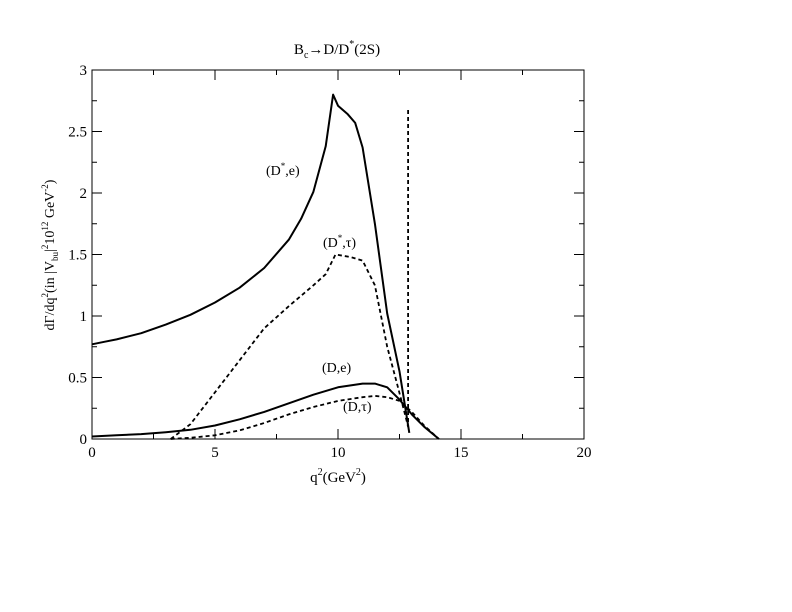 The height and width of the screenshot is (612, 792). I want to click on y-tick-label: 0, so click(84, 440).